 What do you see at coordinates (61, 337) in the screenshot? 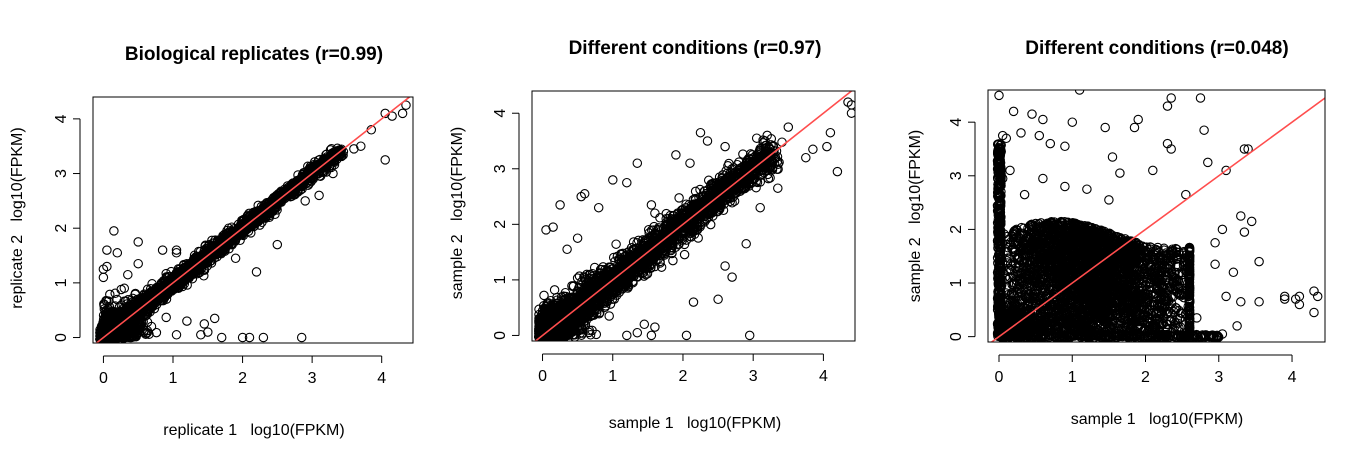
I see `y-tick-label: 0` at bounding box center [61, 337].